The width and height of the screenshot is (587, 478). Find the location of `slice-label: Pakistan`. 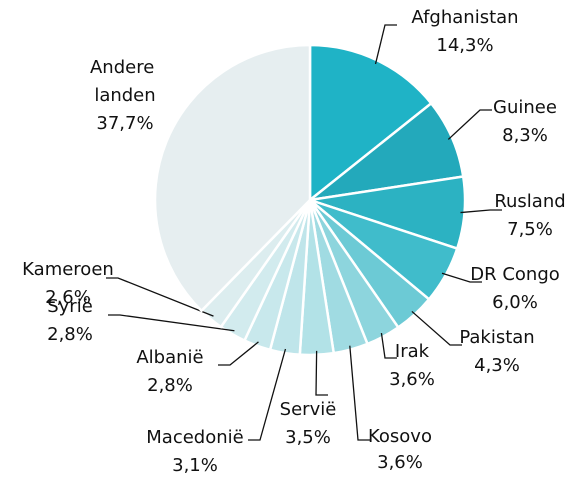

slice-label: Pakistan is located at coordinates (496, 337).